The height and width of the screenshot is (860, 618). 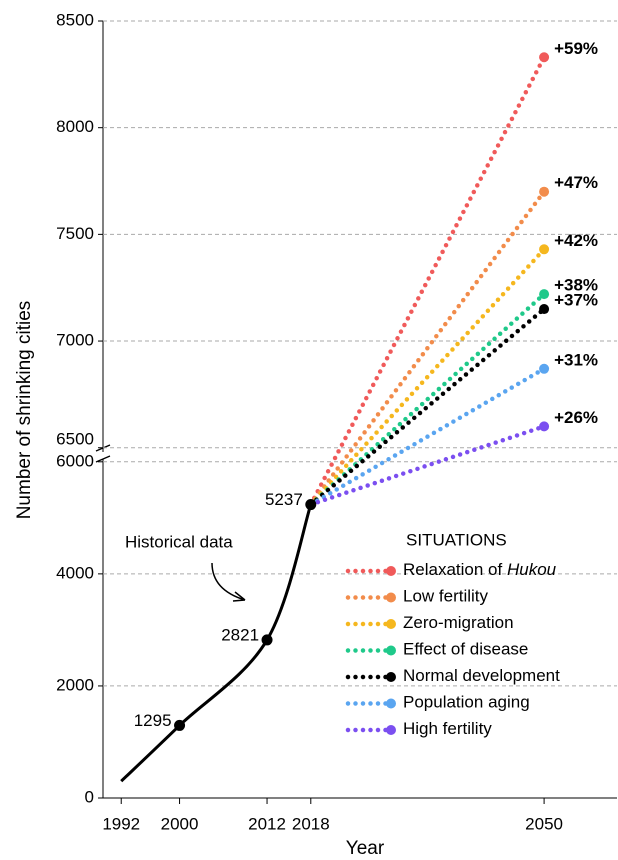 What do you see at coordinates (180, 823) in the screenshot?
I see `x-tick-label: 2000` at bounding box center [180, 823].